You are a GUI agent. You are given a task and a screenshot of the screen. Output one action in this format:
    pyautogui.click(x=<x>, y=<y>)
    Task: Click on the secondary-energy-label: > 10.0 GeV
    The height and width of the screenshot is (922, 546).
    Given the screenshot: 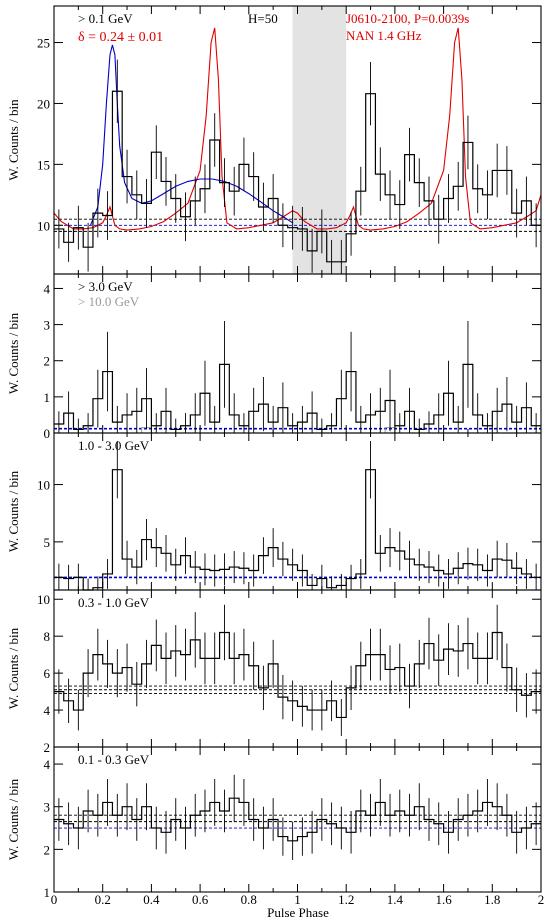 What is the action you would take?
    pyautogui.click(x=109, y=301)
    